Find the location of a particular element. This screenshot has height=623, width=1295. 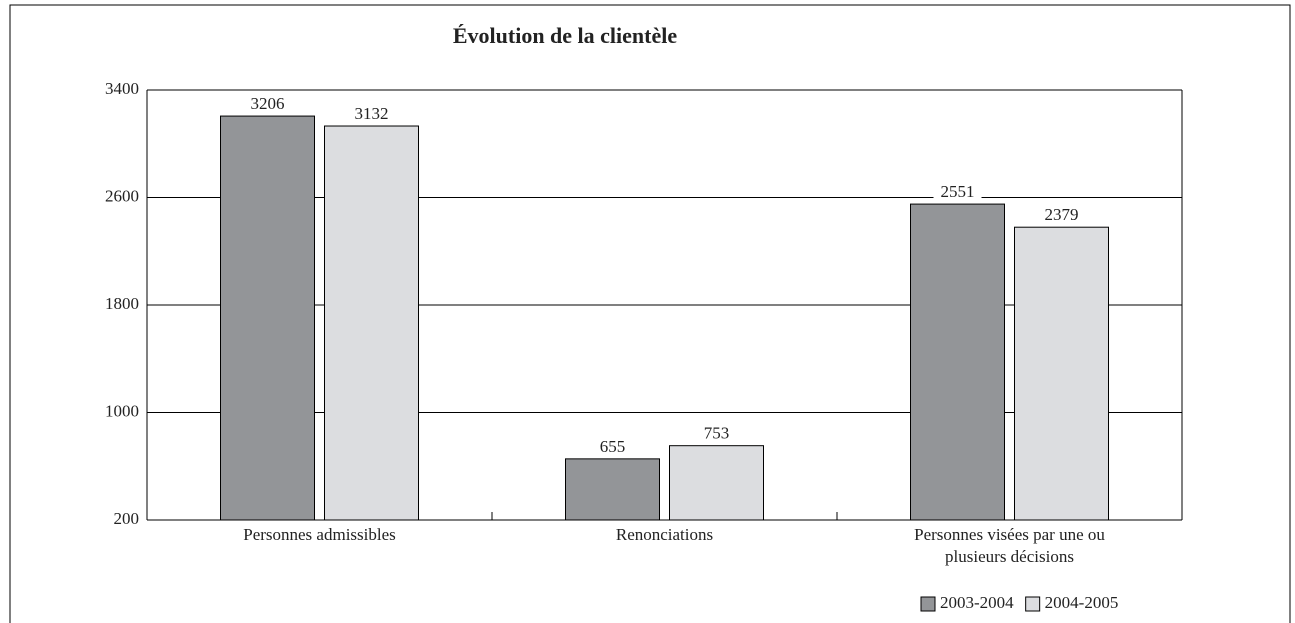

y-tick-label: 2600 is located at coordinates (122, 195).